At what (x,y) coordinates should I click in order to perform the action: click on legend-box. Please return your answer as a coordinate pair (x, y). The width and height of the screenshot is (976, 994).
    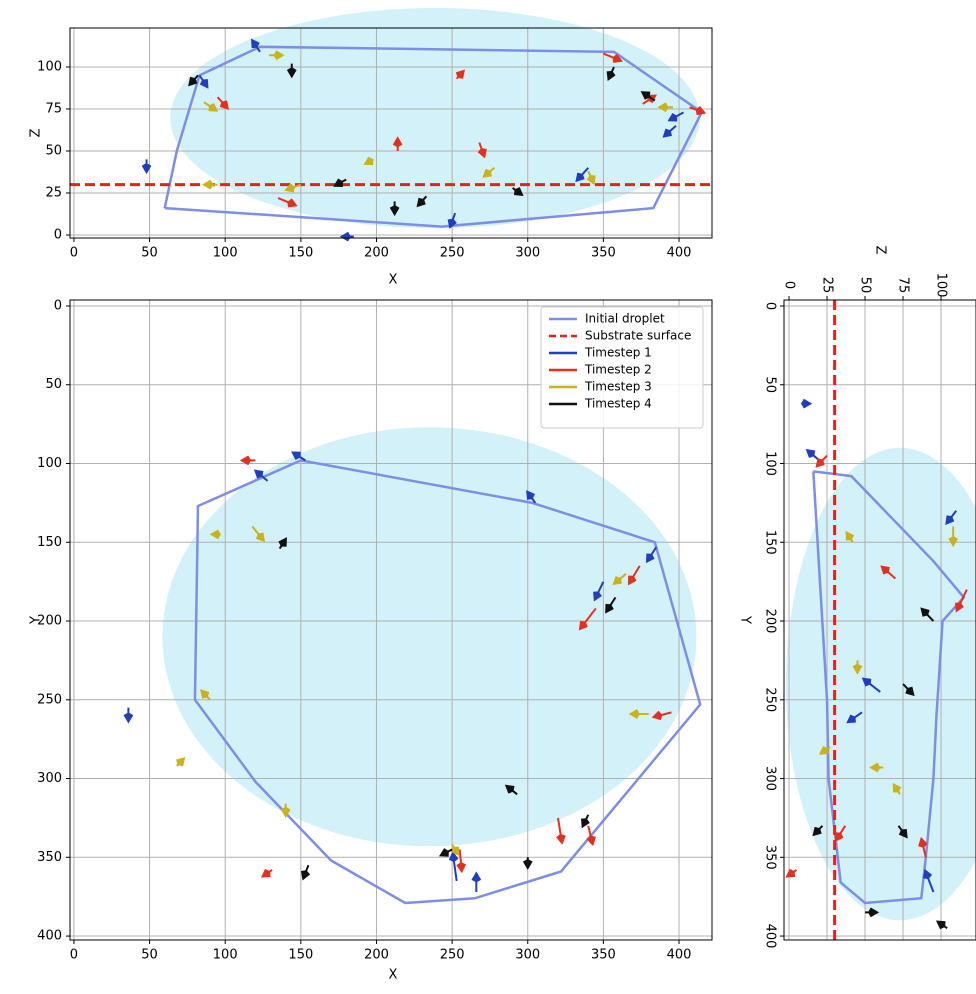
    Looking at the image, I should click on (622, 367).